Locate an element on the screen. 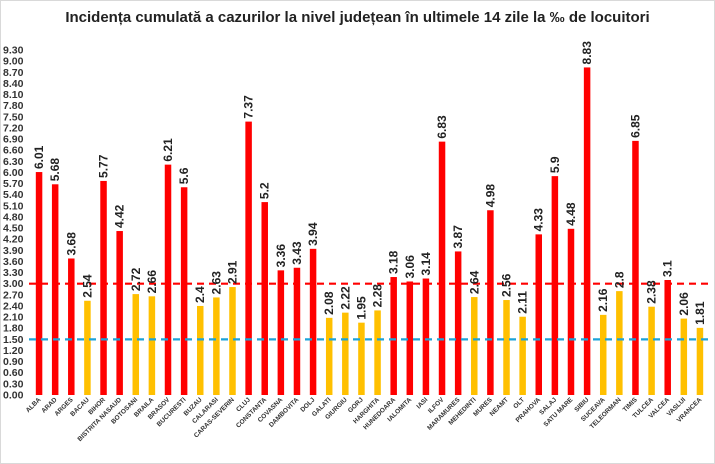 The height and width of the screenshot is (464, 715). bar-teleorman is located at coordinates (619, 343).